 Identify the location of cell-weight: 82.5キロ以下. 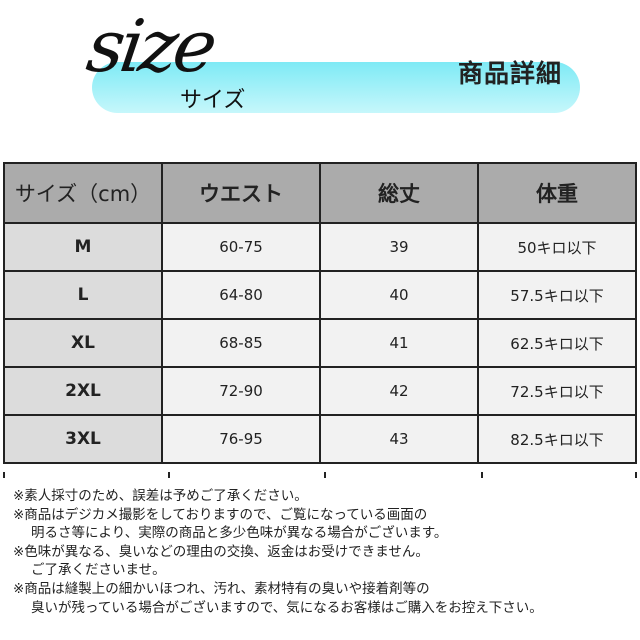
(557, 439).